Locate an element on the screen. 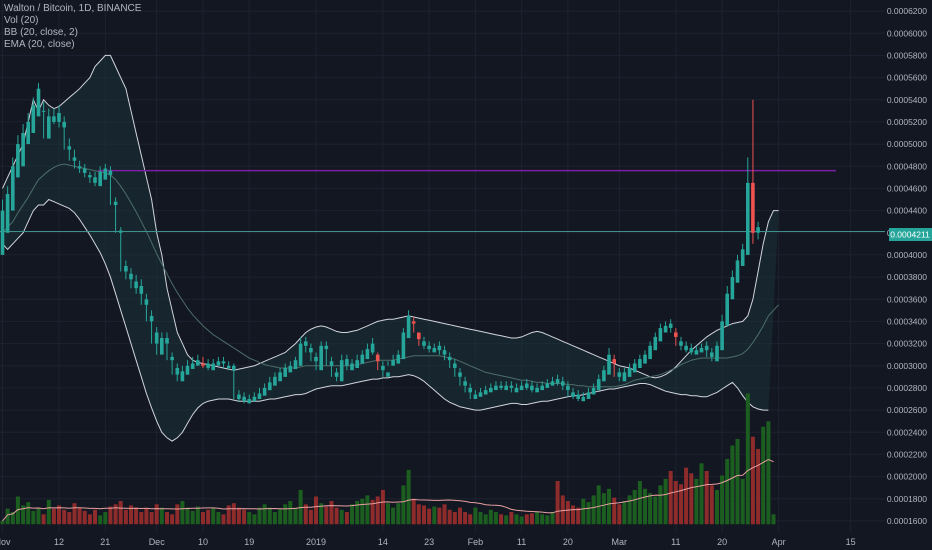 The height and width of the screenshot is (550, 932). legend-ema: EMA (20, close) is located at coordinates (39, 44).